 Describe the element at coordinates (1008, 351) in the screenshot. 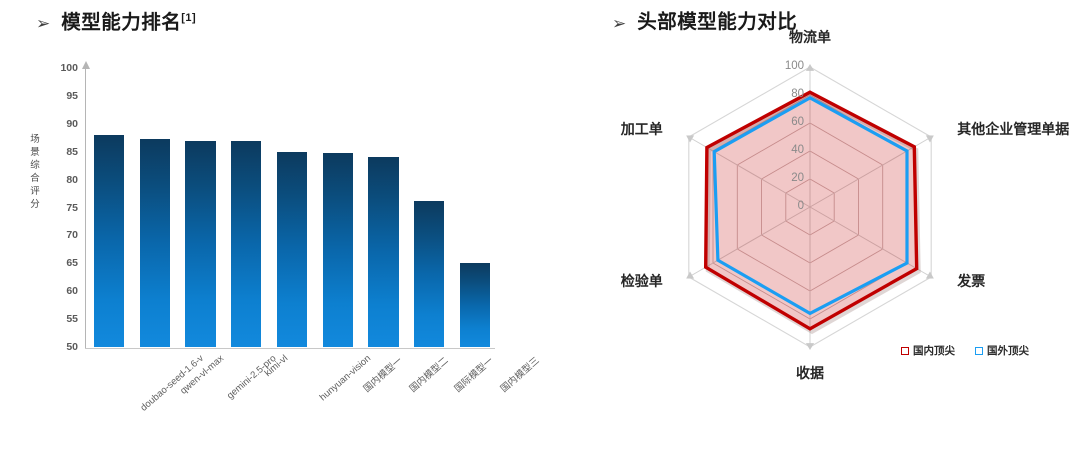

I see `legend-label: 国外顶尖` at that location.